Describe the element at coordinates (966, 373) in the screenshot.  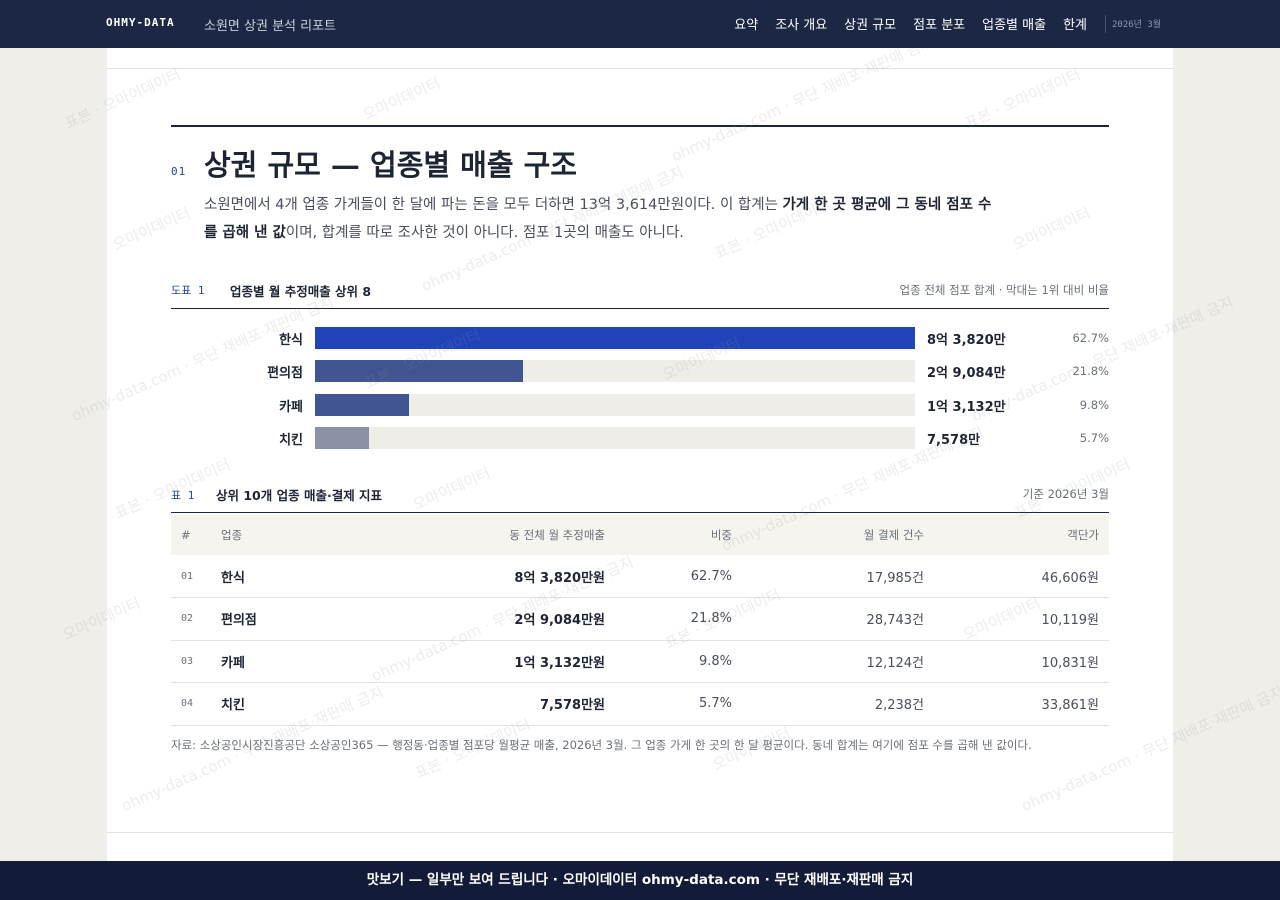
I see `bar-value-label: 2억 9,084만` at that location.